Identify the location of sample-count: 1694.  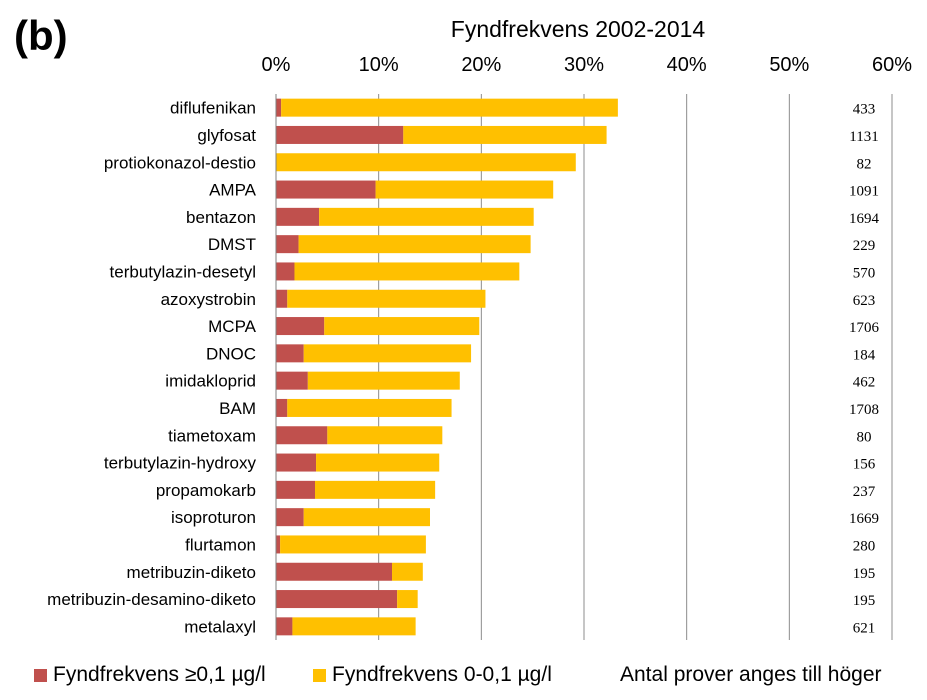
(864, 219).